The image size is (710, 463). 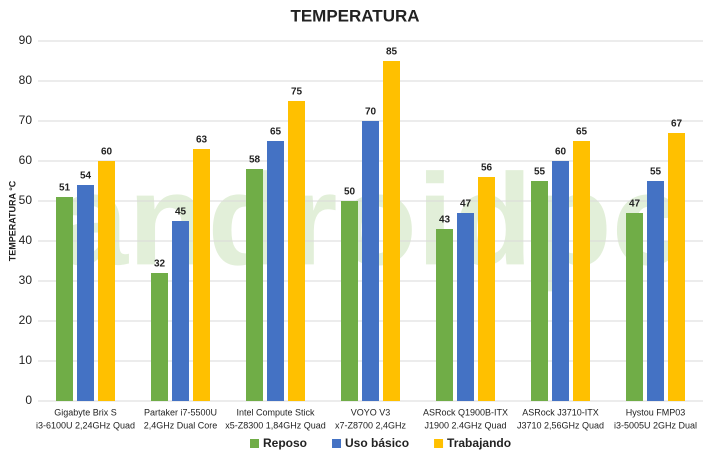 What do you see at coordinates (85, 412) in the screenshot?
I see `x-tick-label: Gigabyte Brix S` at bounding box center [85, 412].